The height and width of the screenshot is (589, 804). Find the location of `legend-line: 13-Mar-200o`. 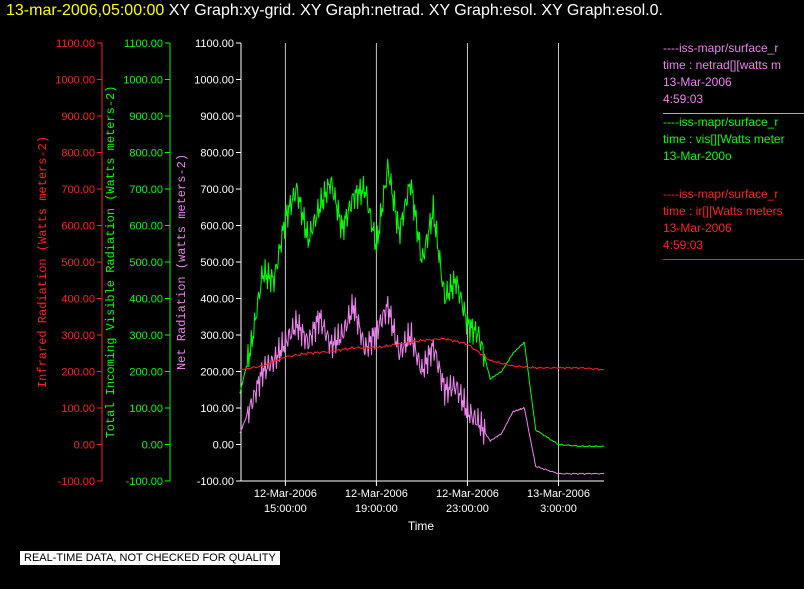

legend-line: 13-Mar-200o is located at coordinates (697, 156).